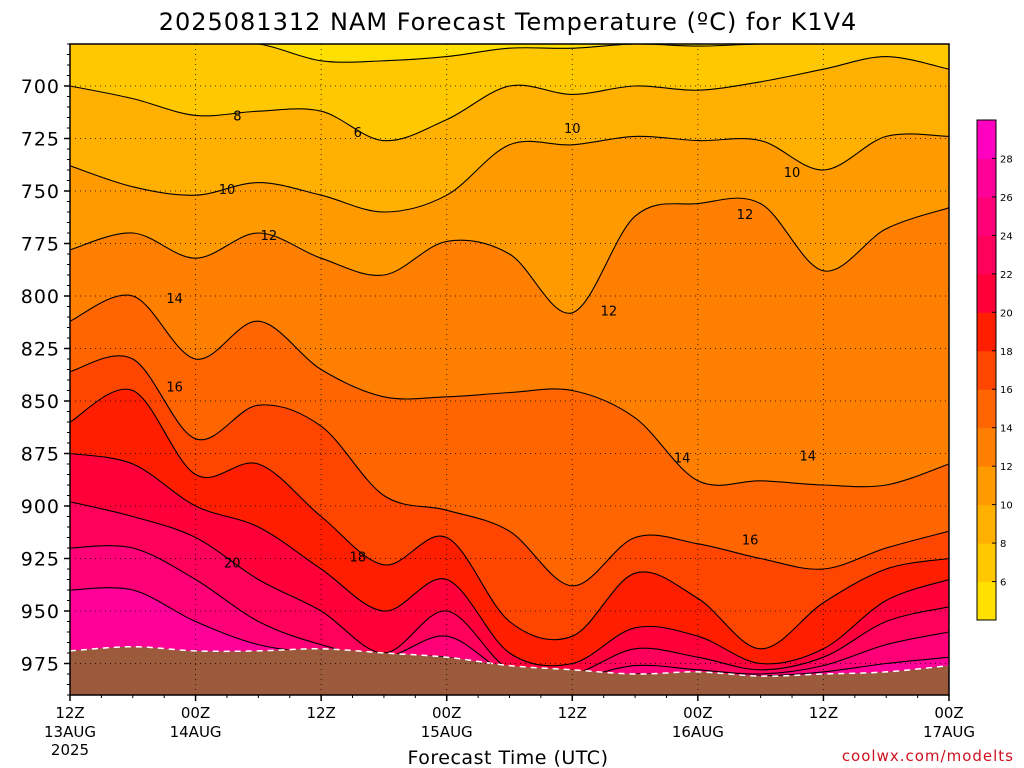 The height and width of the screenshot is (768, 1024). I want to click on contour-label: 20, so click(232, 564).